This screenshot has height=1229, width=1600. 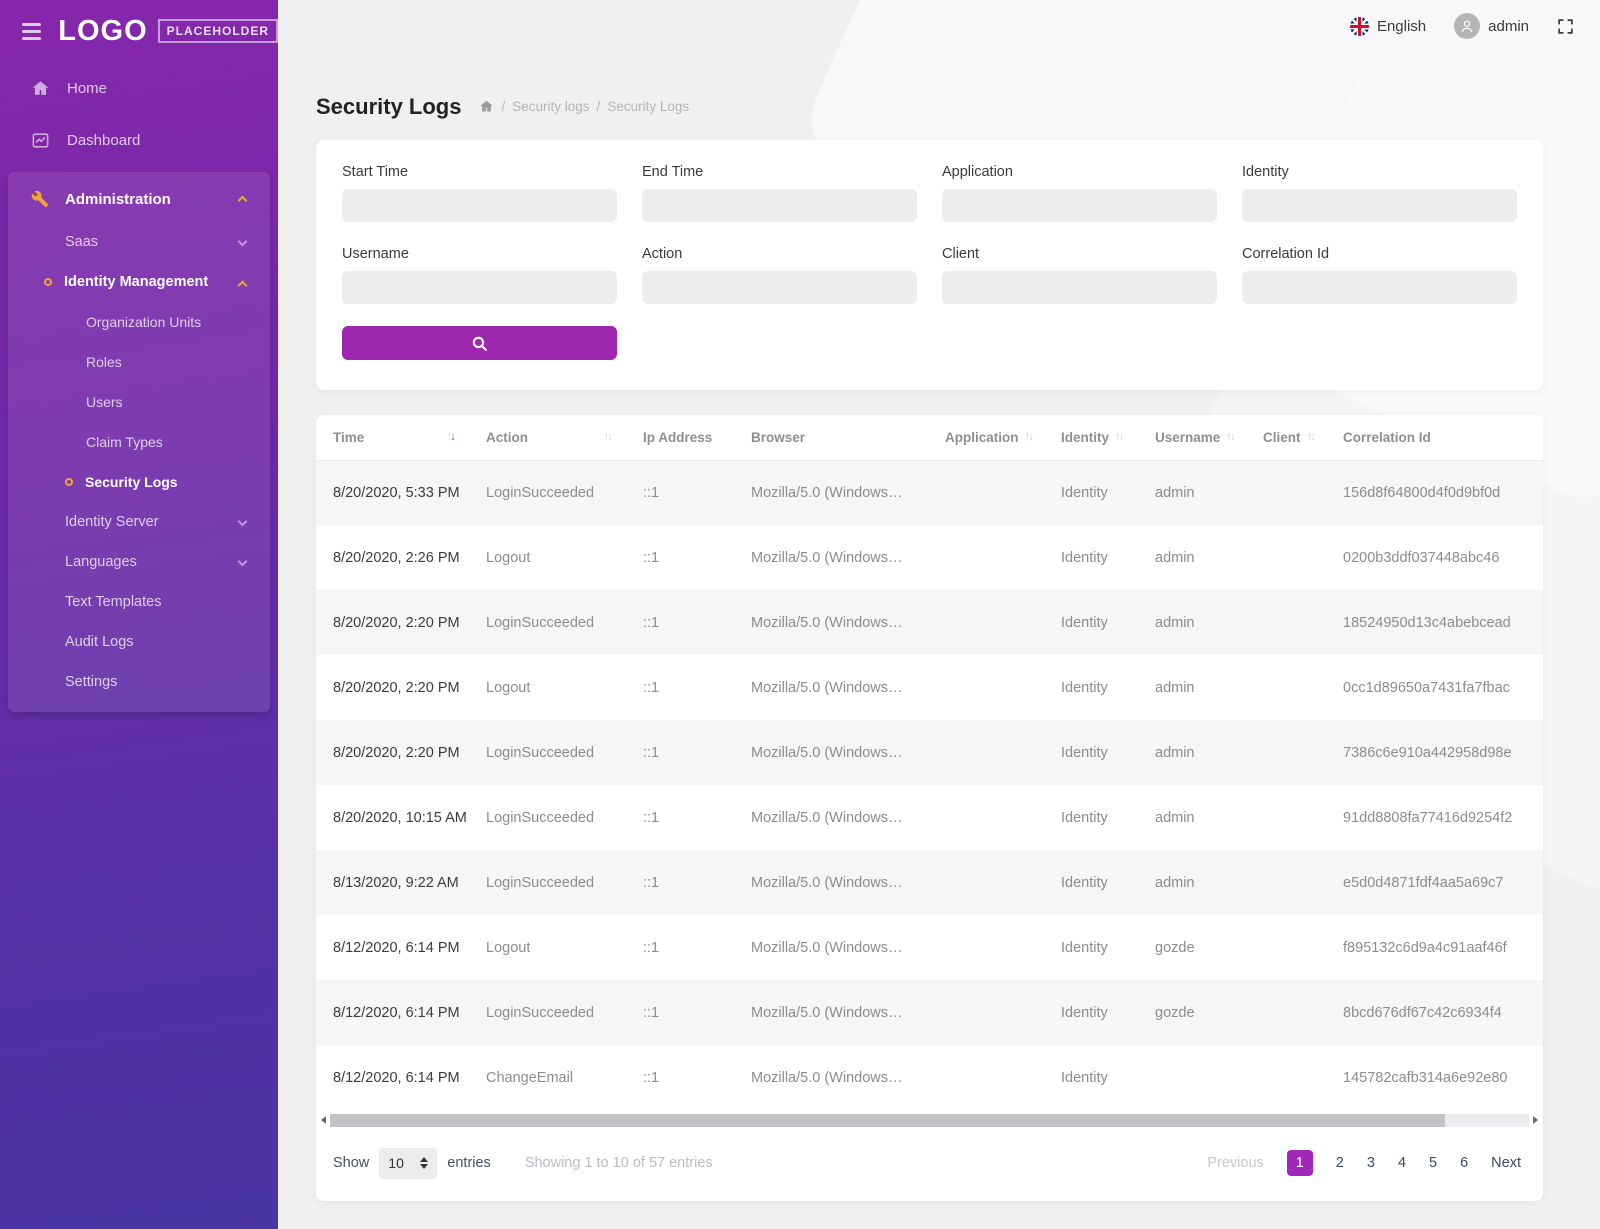 I want to click on field-label: Start Time, so click(x=375, y=172).